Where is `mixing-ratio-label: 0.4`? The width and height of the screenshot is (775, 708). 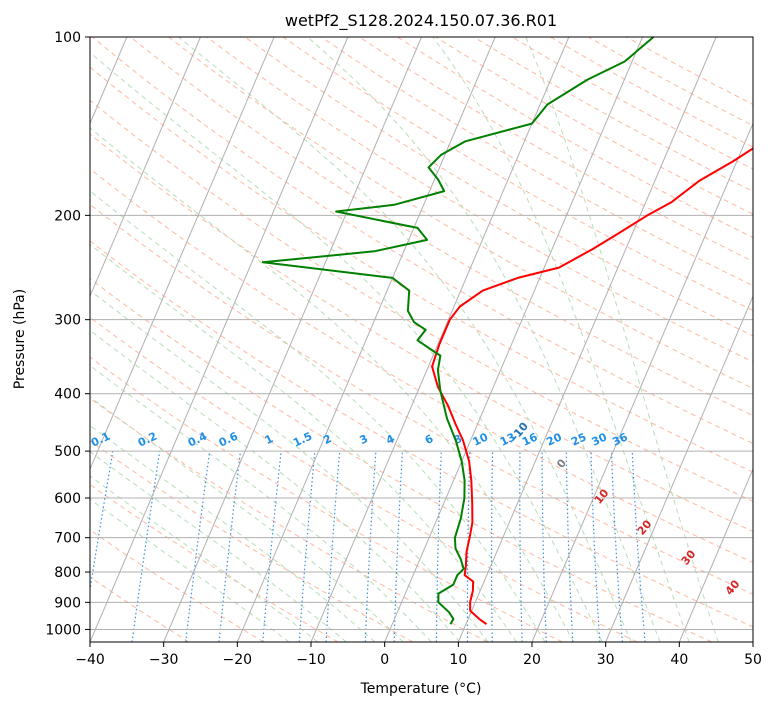
mixing-ratio-label: 0.4 is located at coordinates (197, 439).